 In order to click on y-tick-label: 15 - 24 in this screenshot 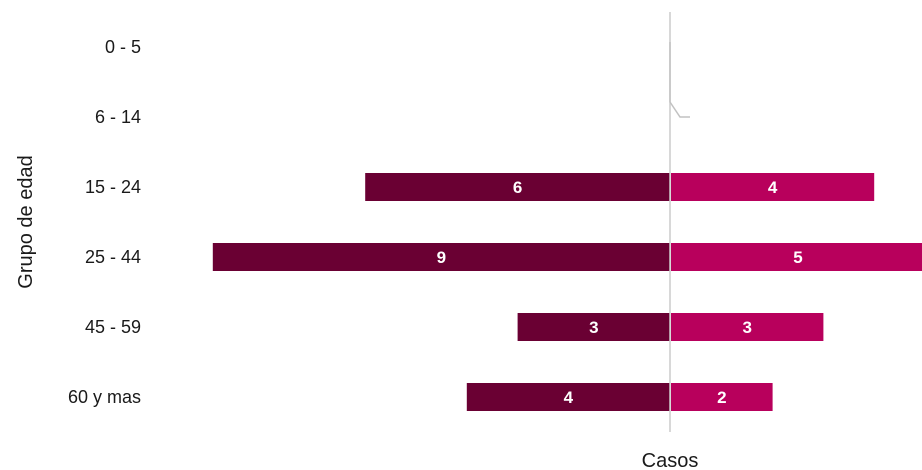, I will do `click(113, 187)`.